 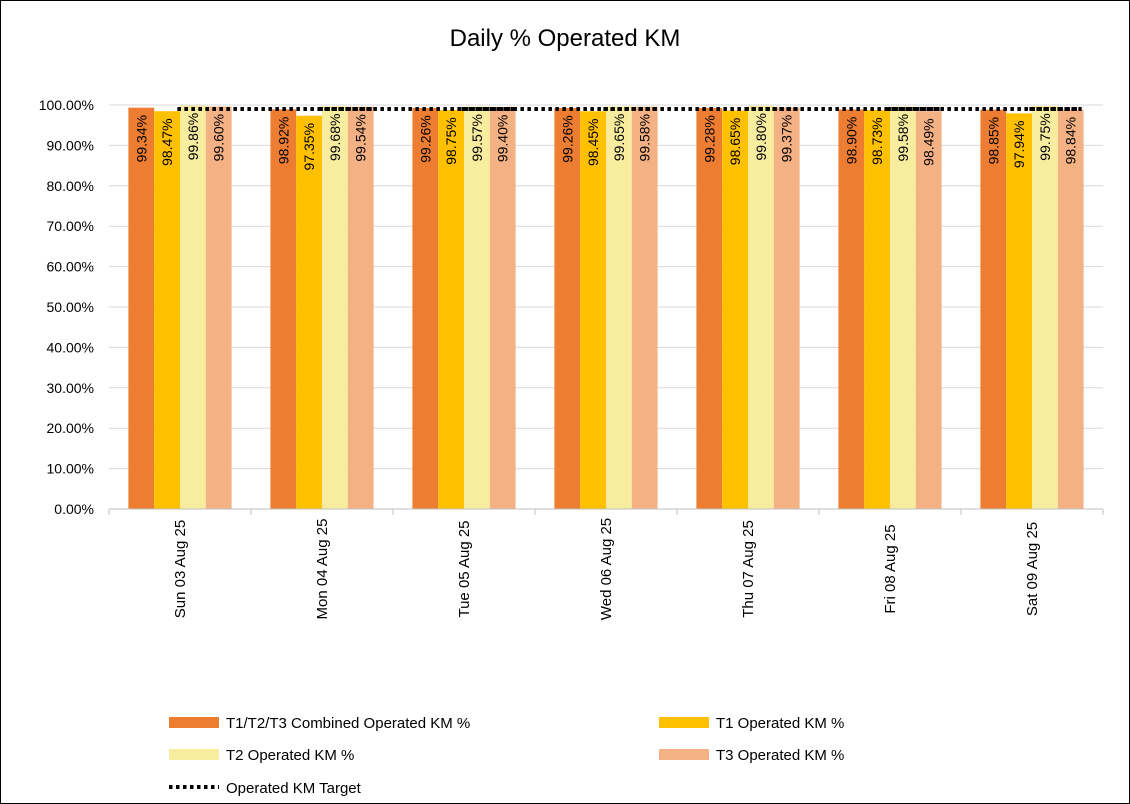 What do you see at coordinates (219, 137) in the screenshot?
I see `data-label: 99.60%` at bounding box center [219, 137].